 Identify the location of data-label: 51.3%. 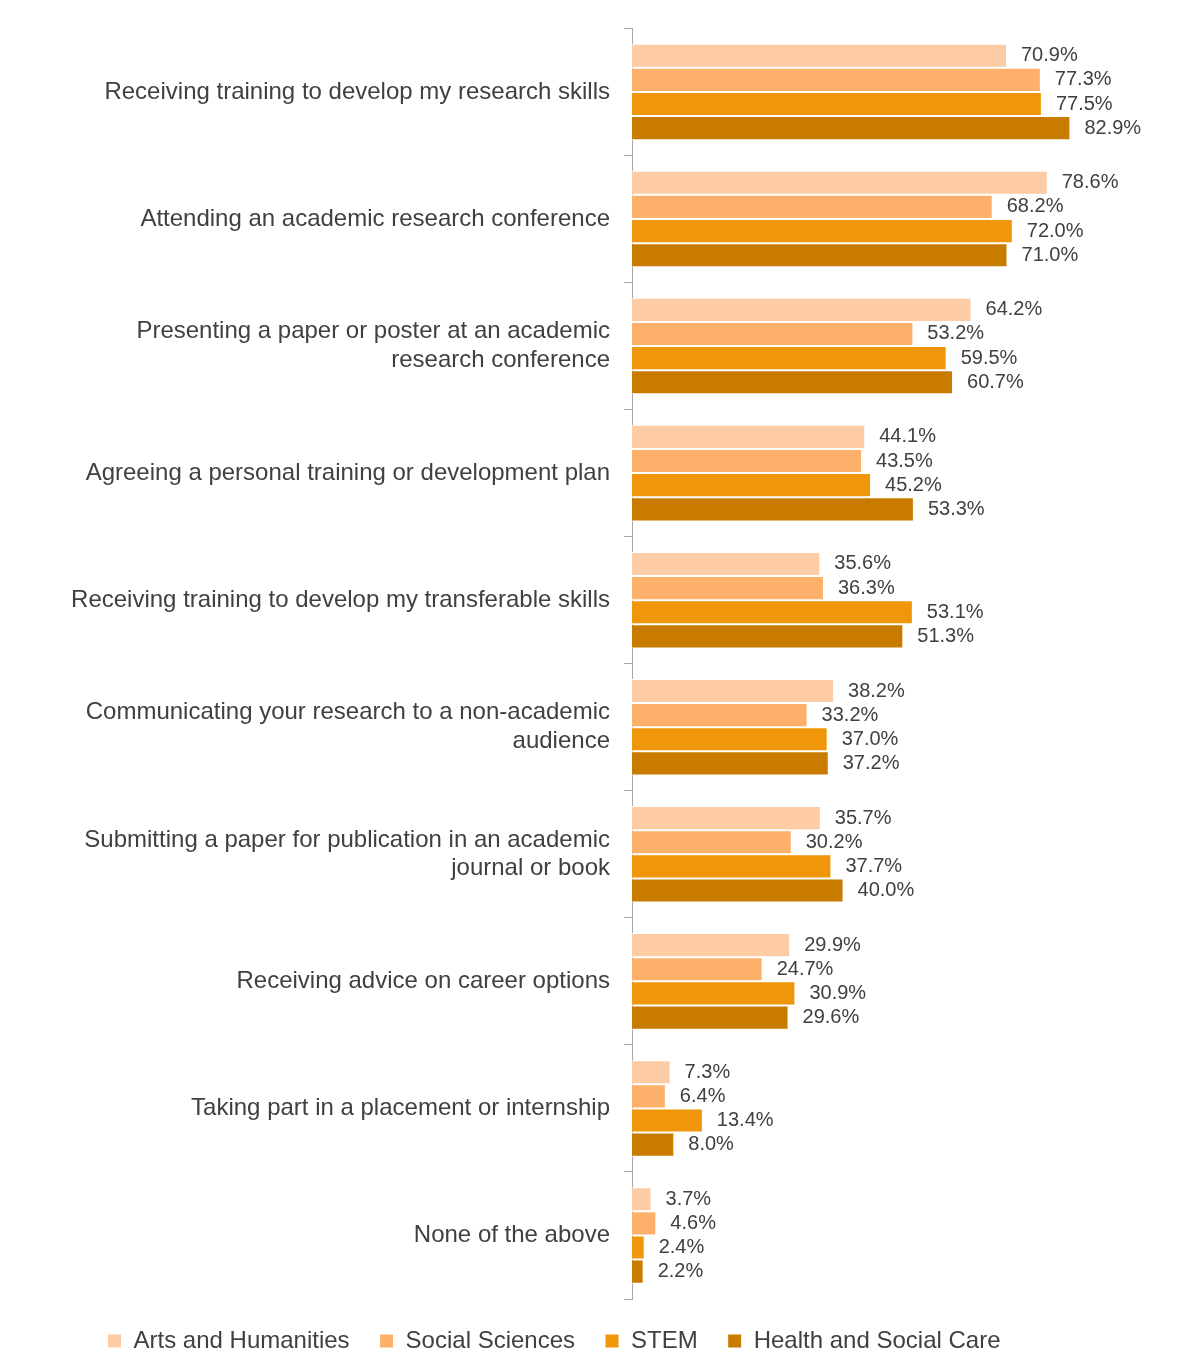
(946, 634).